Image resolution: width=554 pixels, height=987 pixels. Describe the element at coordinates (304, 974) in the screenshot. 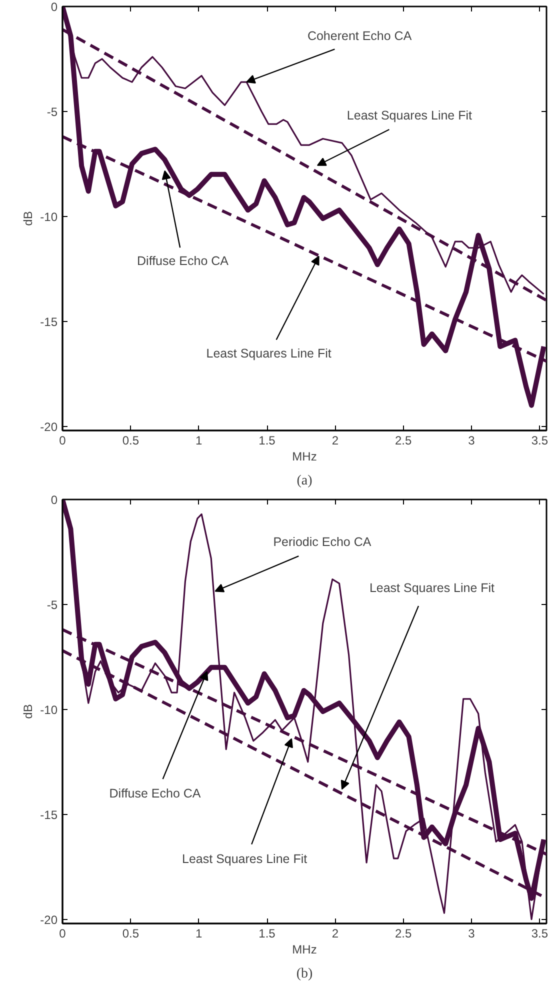

I see `text: (b)` at that location.